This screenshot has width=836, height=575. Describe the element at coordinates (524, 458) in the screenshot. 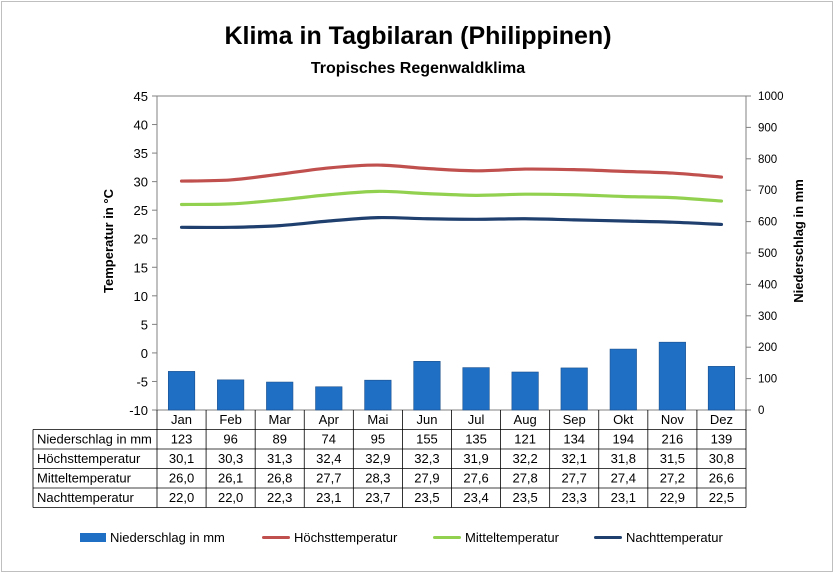

I see `table-cell: 32,2` at that location.